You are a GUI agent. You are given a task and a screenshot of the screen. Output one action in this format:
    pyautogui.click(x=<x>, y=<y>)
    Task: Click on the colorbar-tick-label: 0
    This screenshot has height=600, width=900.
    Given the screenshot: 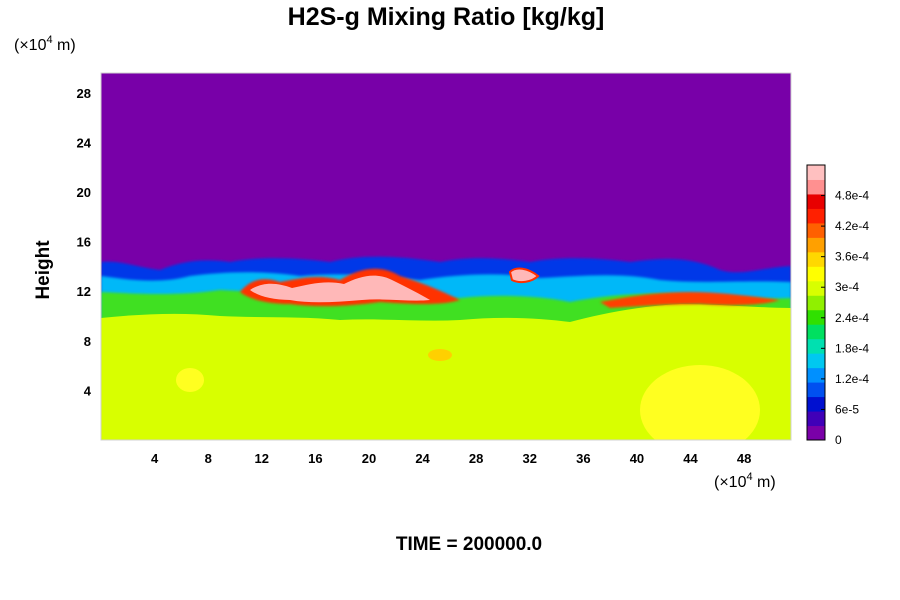 What is the action you would take?
    pyautogui.click(x=838, y=440)
    